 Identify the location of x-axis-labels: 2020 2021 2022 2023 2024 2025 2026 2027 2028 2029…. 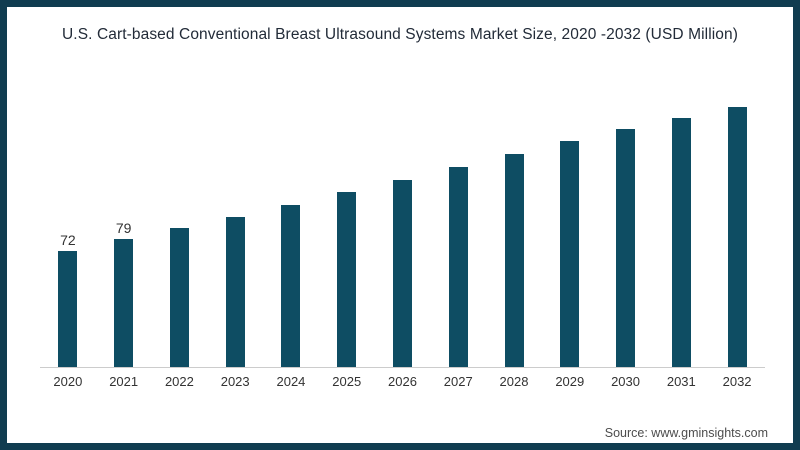
(402, 381).